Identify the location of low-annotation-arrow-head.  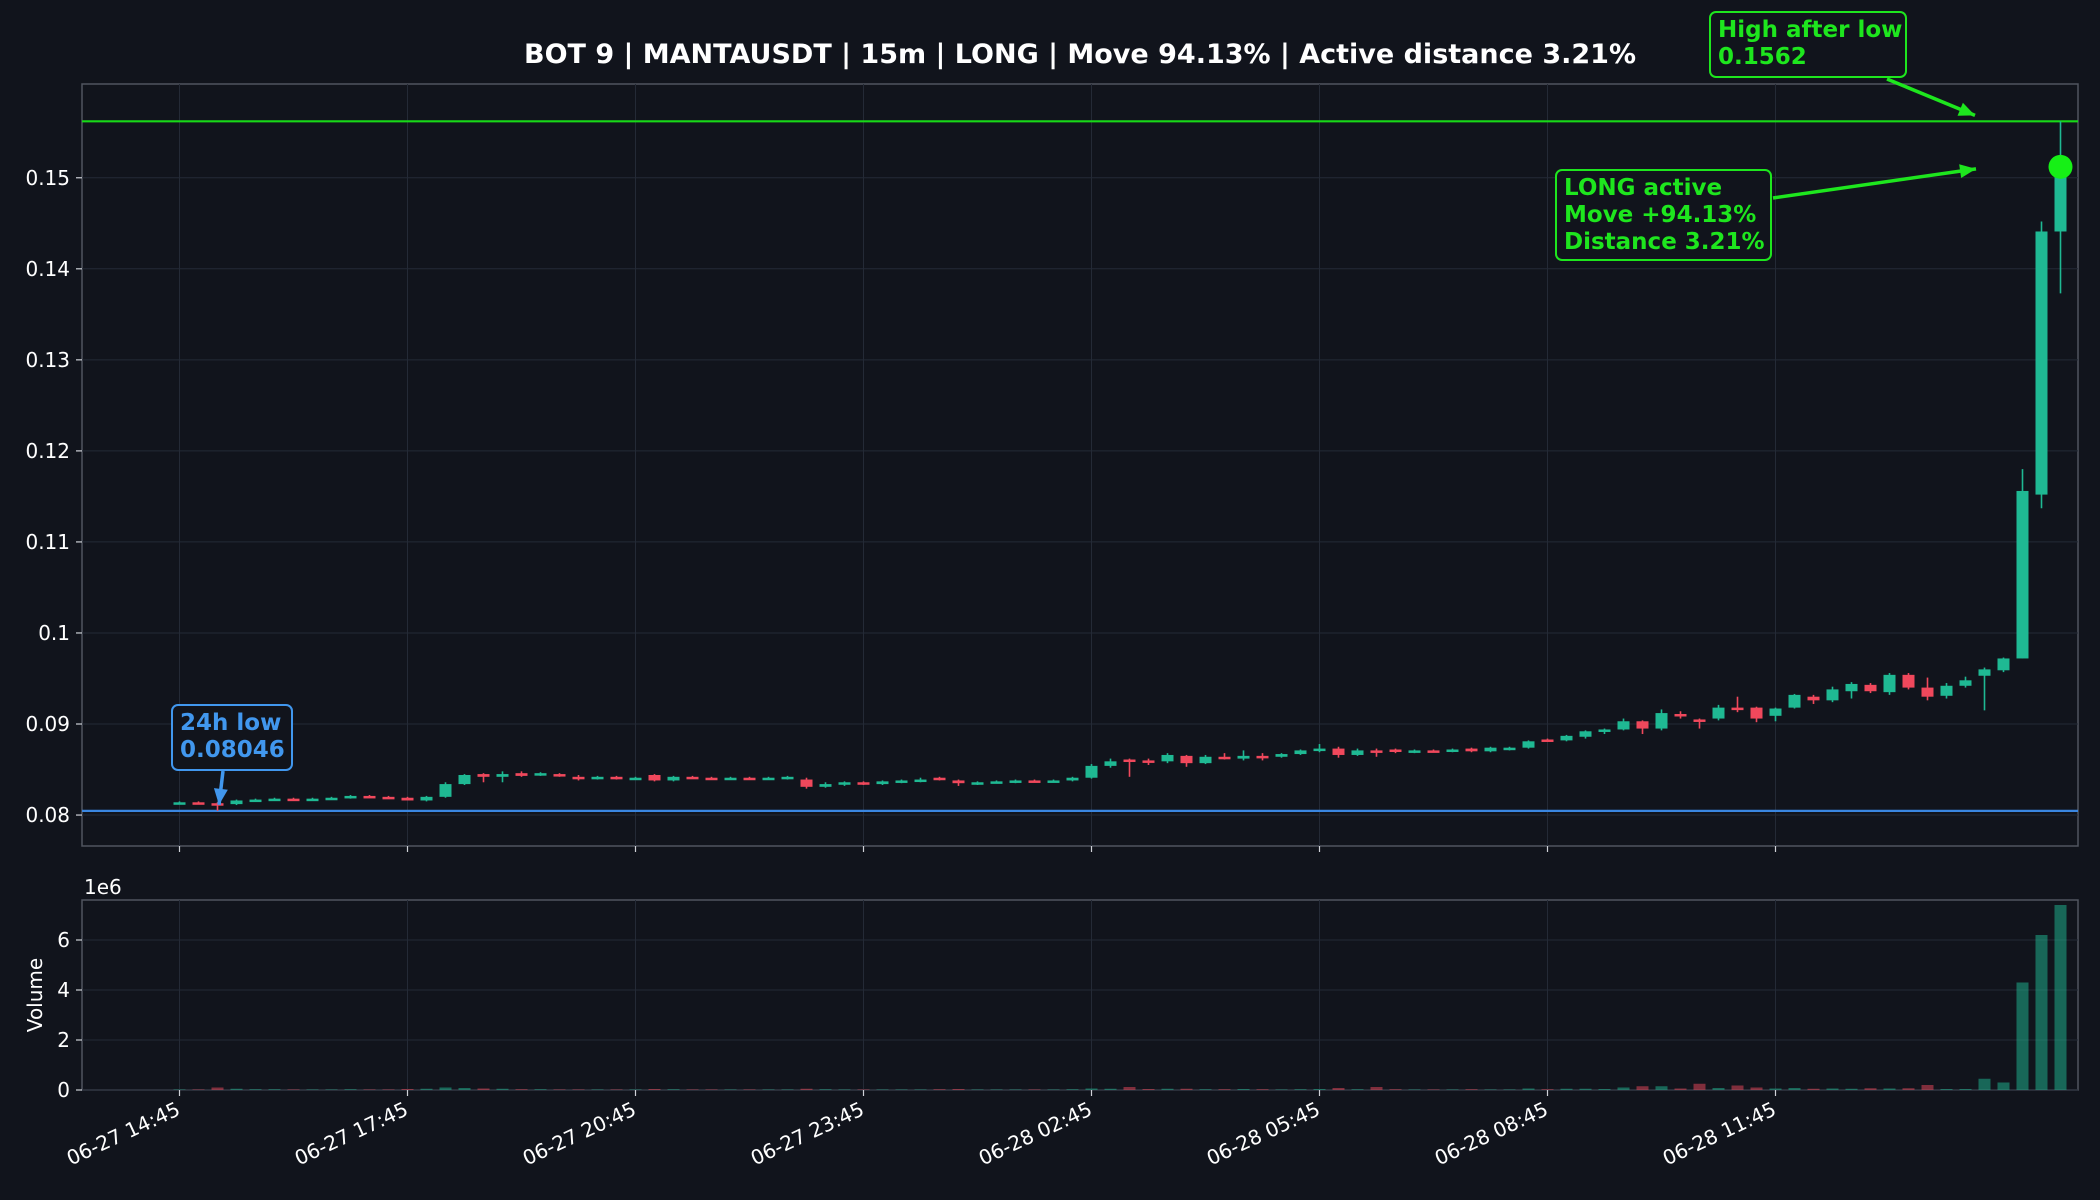
(220, 796).